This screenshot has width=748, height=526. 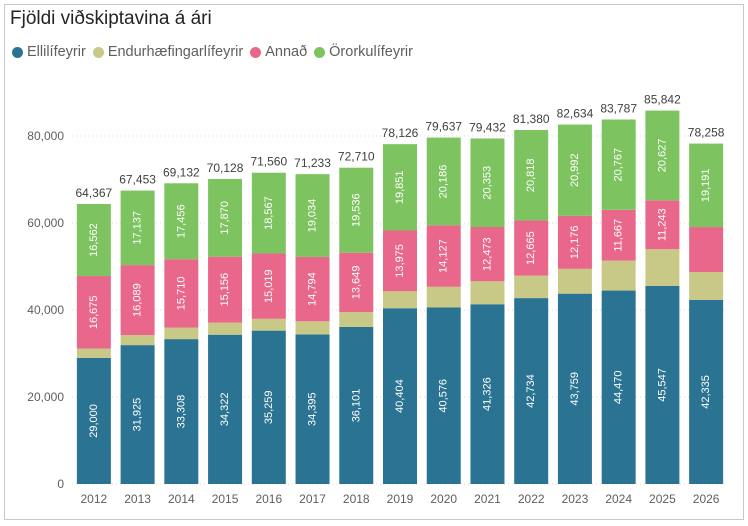 What do you see at coordinates (574, 242) in the screenshot?
I see `bar-2-2023` at bounding box center [574, 242].